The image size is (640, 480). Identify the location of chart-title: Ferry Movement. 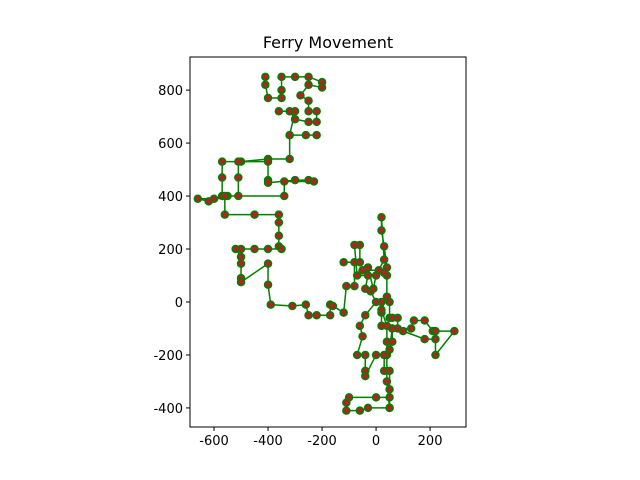
(328, 42).